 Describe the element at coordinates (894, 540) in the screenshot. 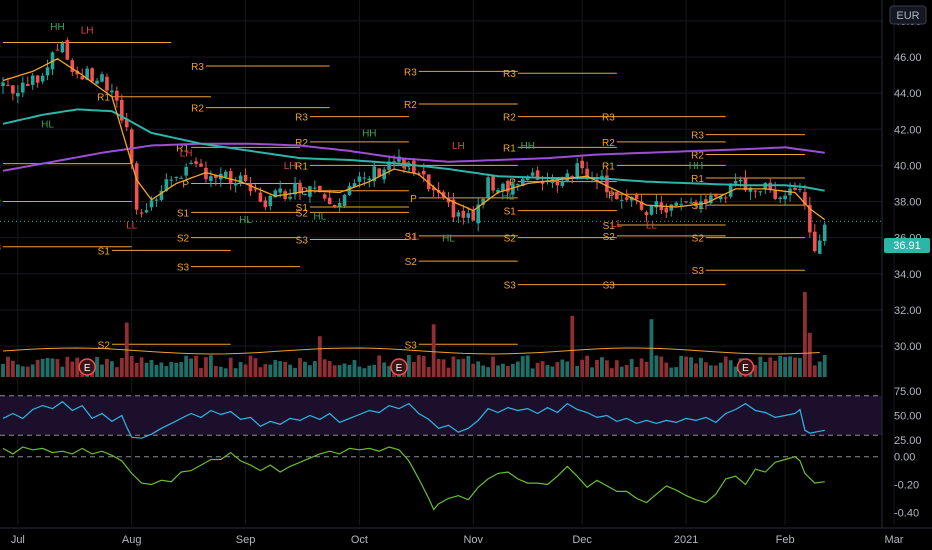

I see `time-tick-label: Mar` at that location.